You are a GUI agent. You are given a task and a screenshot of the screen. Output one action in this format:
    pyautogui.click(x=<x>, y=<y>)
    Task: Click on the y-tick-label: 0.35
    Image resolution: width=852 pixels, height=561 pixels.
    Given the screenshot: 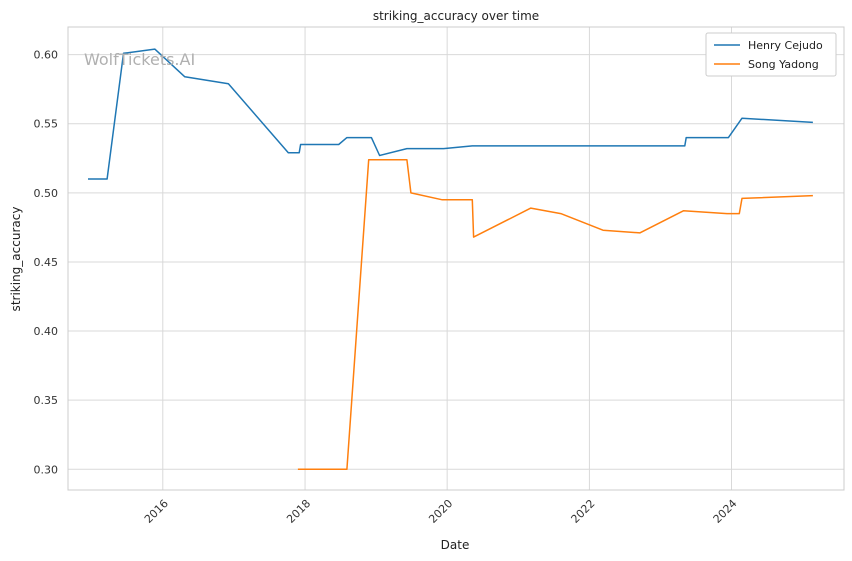 What is the action you would take?
    pyautogui.click(x=46, y=400)
    